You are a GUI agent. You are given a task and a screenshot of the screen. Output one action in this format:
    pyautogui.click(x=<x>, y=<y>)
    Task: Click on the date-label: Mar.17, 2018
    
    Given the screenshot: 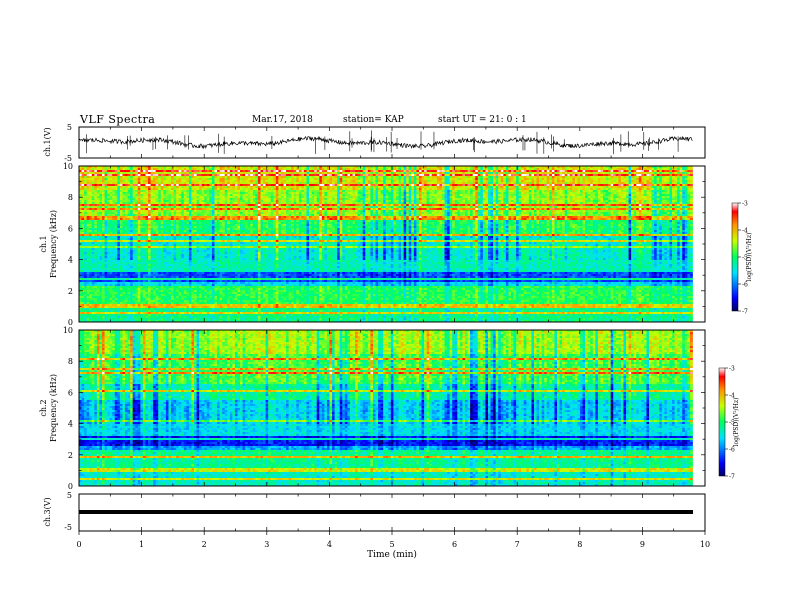 What is the action you would take?
    pyautogui.click(x=282, y=120)
    